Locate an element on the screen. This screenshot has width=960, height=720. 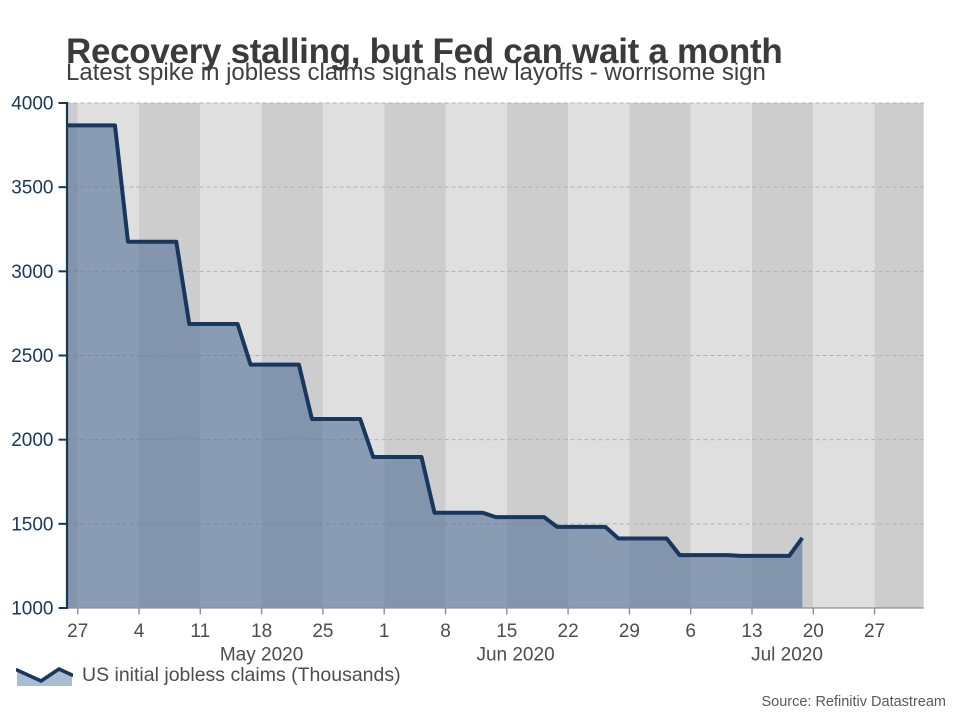
area-series-icon is located at coordinates (44, 676).